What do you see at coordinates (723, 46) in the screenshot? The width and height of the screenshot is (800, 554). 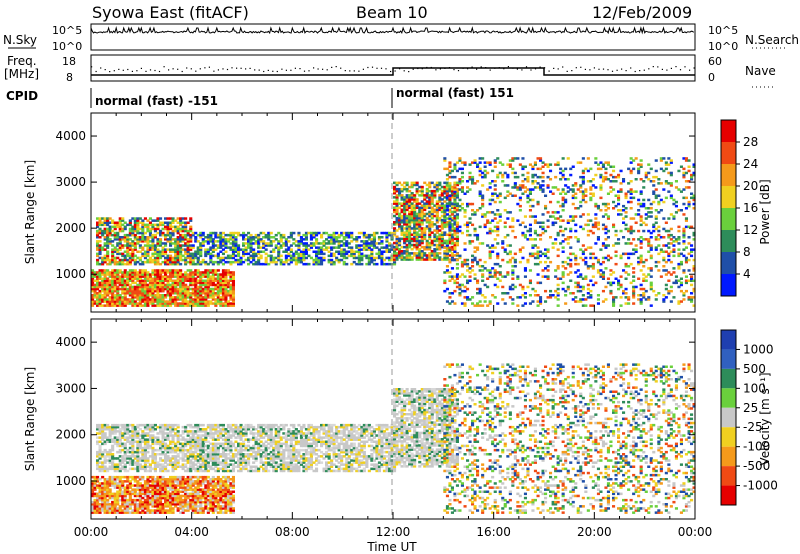 I see `nsearch-tick-low: 10^0` at bounding box center [723, 46].